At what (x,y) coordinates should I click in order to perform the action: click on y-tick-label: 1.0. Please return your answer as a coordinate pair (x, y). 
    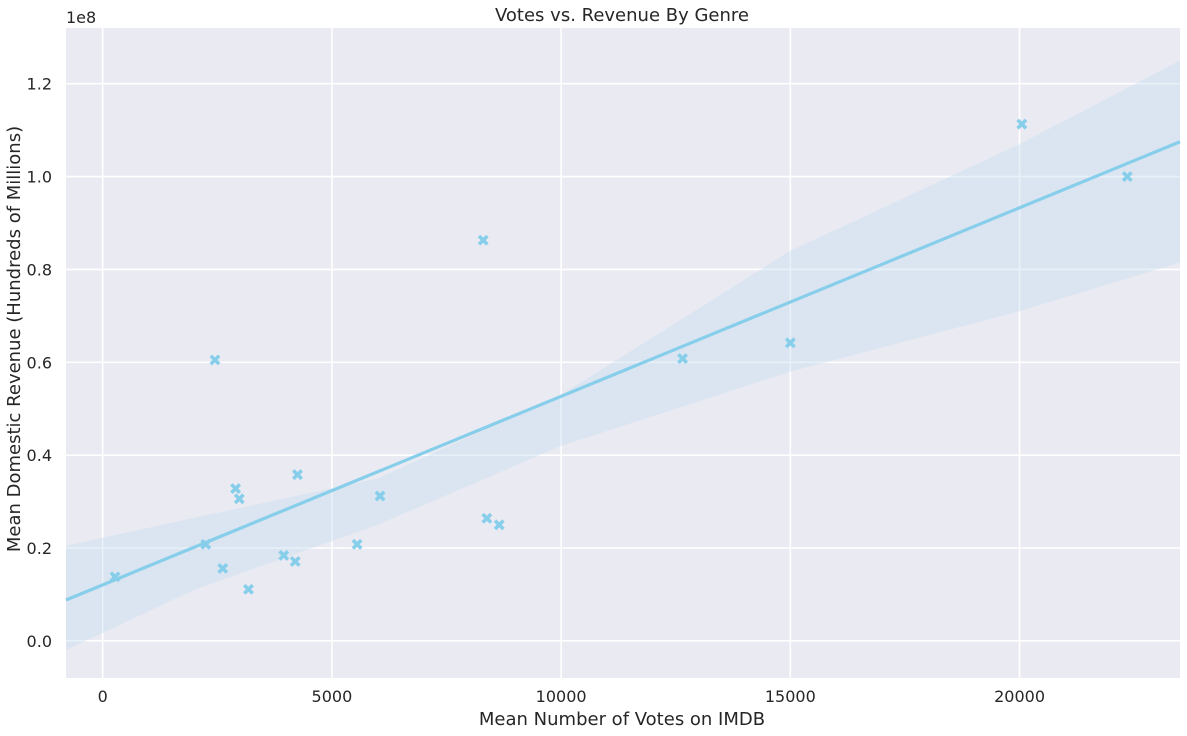
    Looking at the image, I should click on (39, 177).